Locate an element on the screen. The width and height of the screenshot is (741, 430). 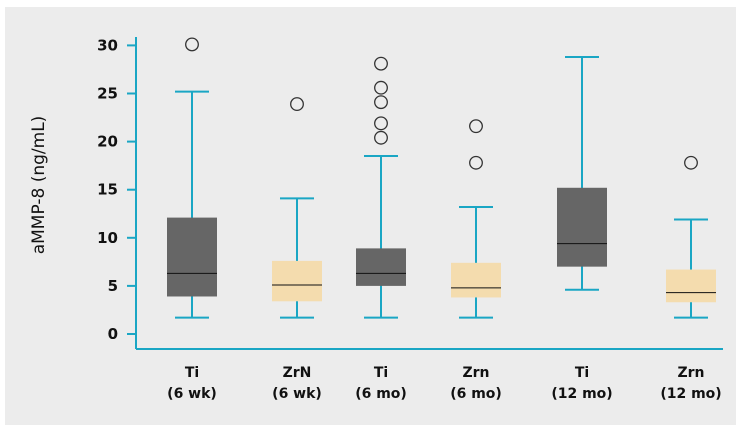
y-tick-label: 5 is located at coordinates (113, 286).